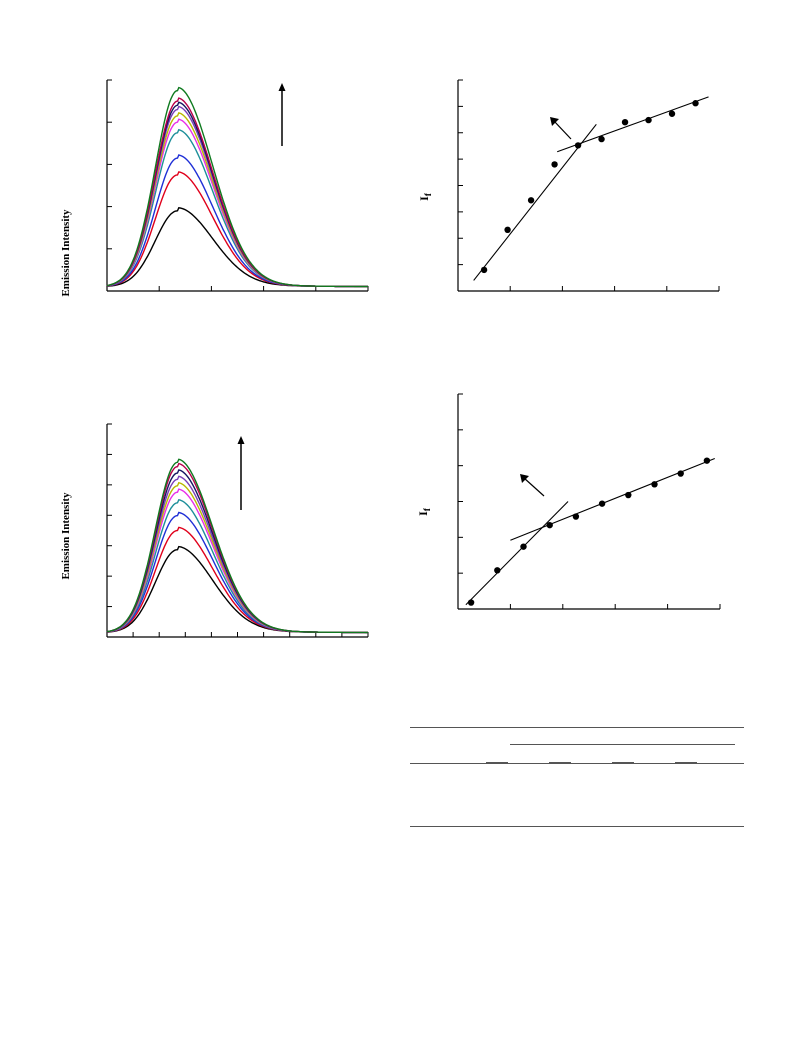 Image resolution: width=793 pixels, height=1057 pixels. What do you see at coordinates (622, 744) in the screenshot?
I see `table-group-rule` at bounding box center [622, 744].